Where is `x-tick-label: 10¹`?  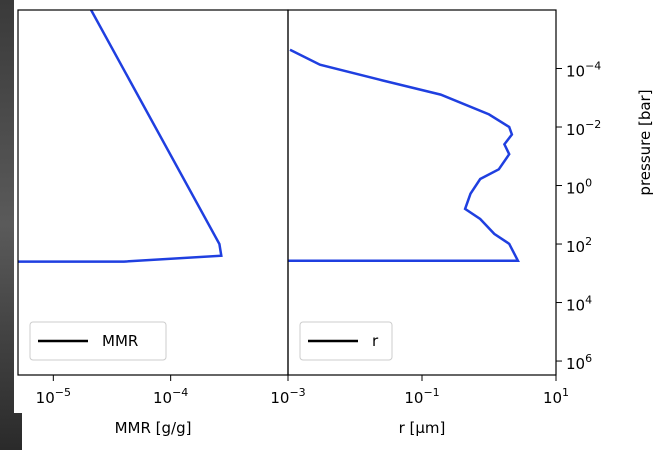 x-tick-label: 10¹ is located at coordinates (556, 396).